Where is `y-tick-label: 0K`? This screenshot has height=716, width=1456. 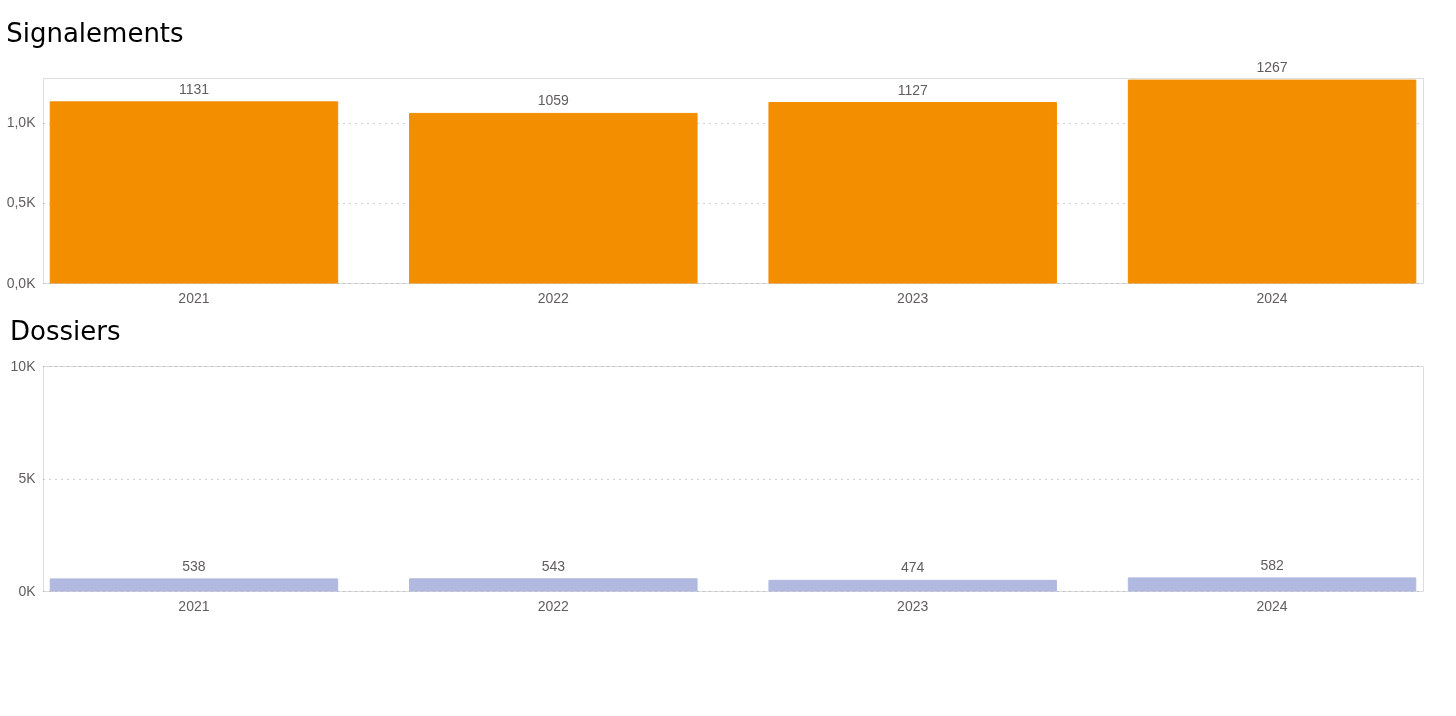 y-tick-label: 0K is located at coordinates (27, 590).